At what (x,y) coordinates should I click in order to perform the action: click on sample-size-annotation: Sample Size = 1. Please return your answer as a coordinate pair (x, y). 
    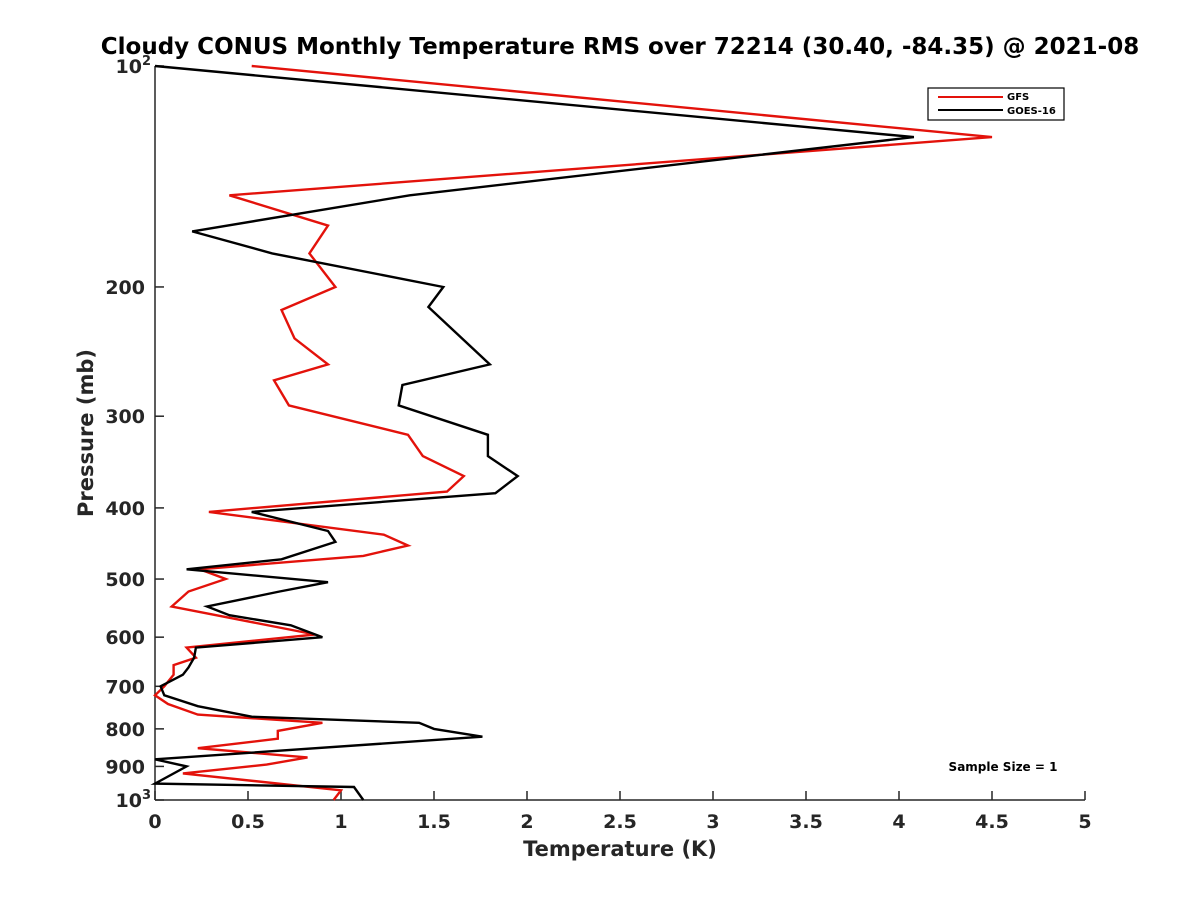
    Looking at the image, I should click on (1003, 767).